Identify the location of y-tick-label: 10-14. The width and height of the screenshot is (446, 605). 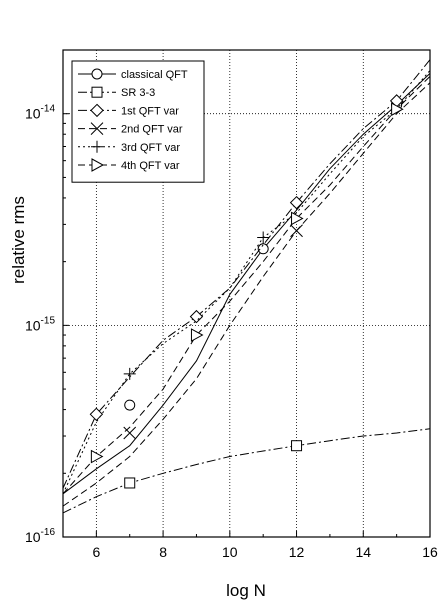
(40, 113).